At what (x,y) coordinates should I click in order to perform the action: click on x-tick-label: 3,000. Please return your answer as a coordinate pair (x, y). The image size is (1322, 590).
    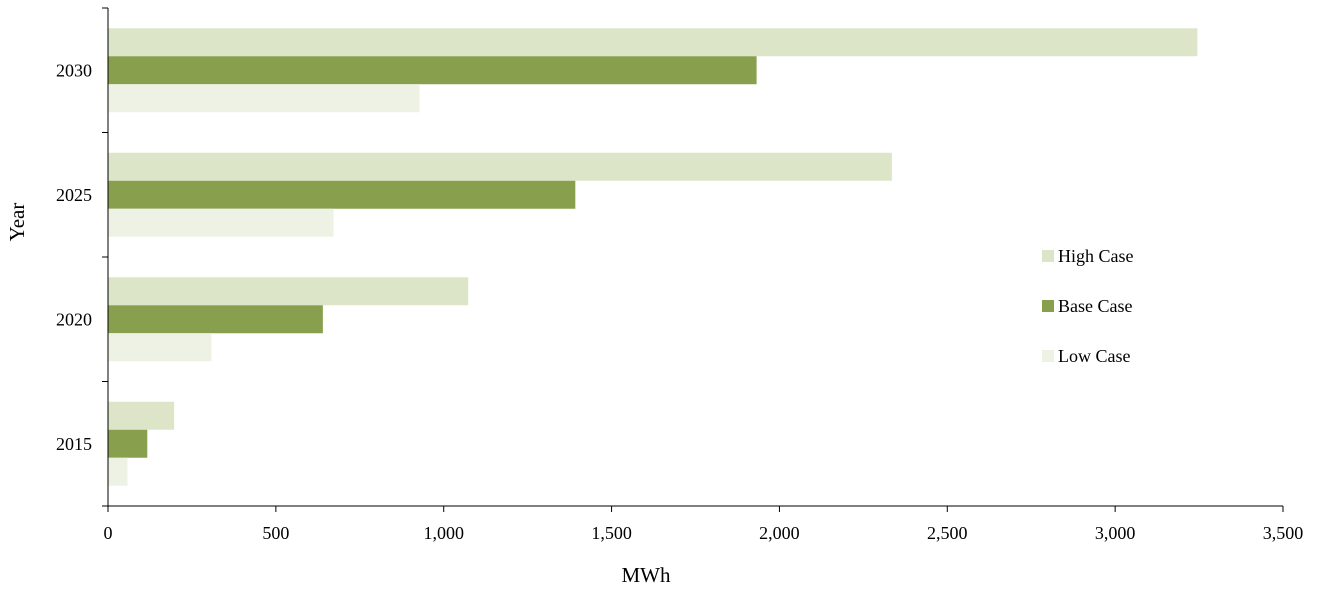
    Looking at the image, I should click on (1115, 533).